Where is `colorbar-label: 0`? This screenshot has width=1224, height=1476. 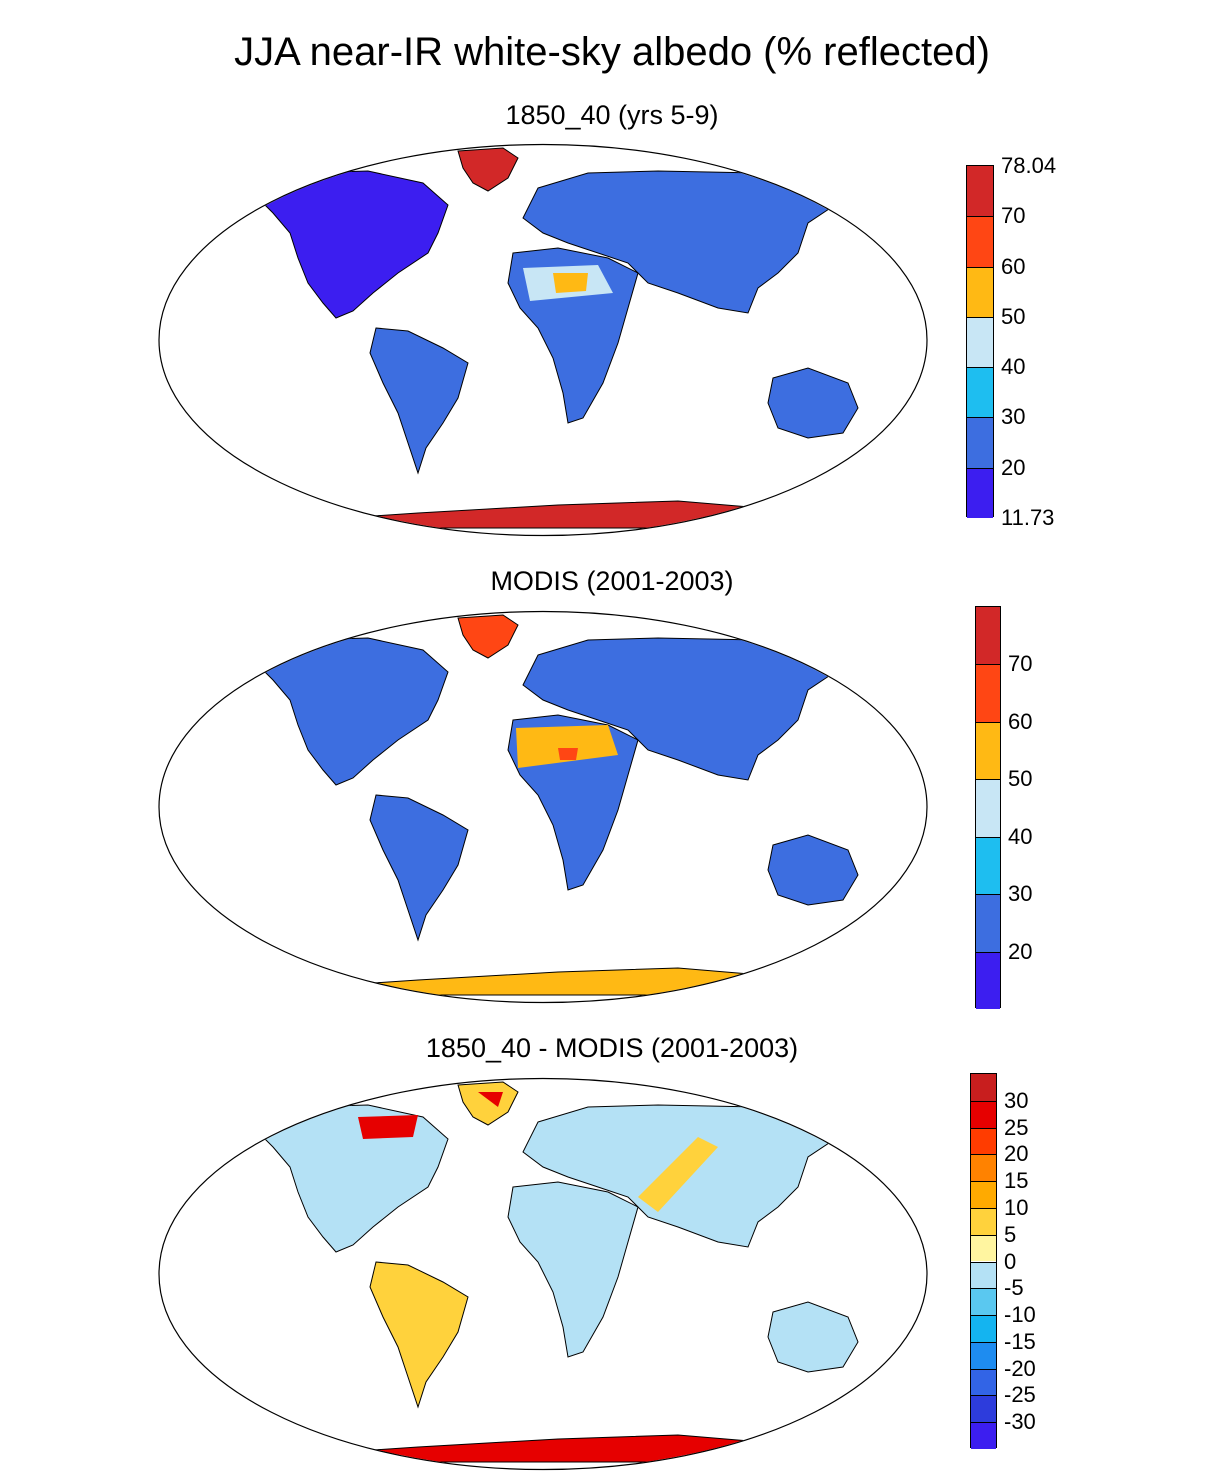 colorbar-label: 0 is located at coordinates (1010, 1261).